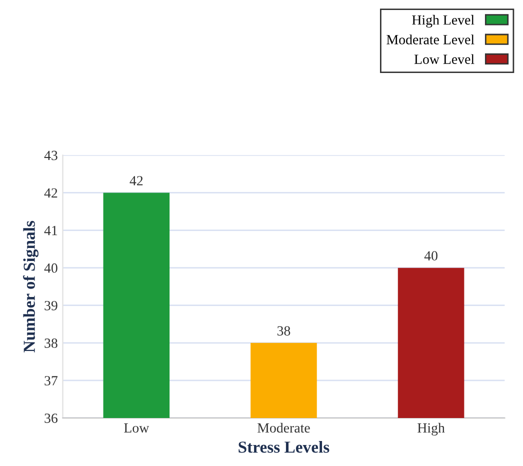 This screenshot has height=466, width=523. Describe the element at coordinates (443, 21) in the screenshot. I see `legend-label: High Level` at that location.